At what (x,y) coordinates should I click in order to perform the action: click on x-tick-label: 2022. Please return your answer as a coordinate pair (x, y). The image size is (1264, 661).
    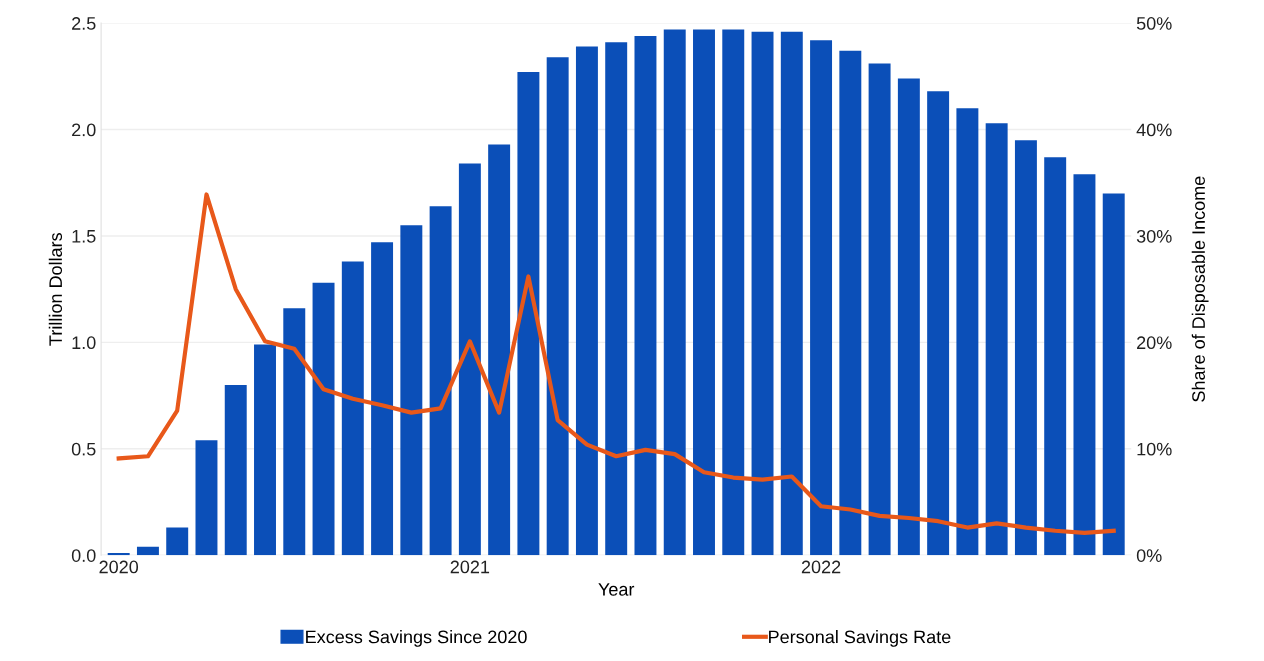
    Looking at the image, I should click on (821, 567).